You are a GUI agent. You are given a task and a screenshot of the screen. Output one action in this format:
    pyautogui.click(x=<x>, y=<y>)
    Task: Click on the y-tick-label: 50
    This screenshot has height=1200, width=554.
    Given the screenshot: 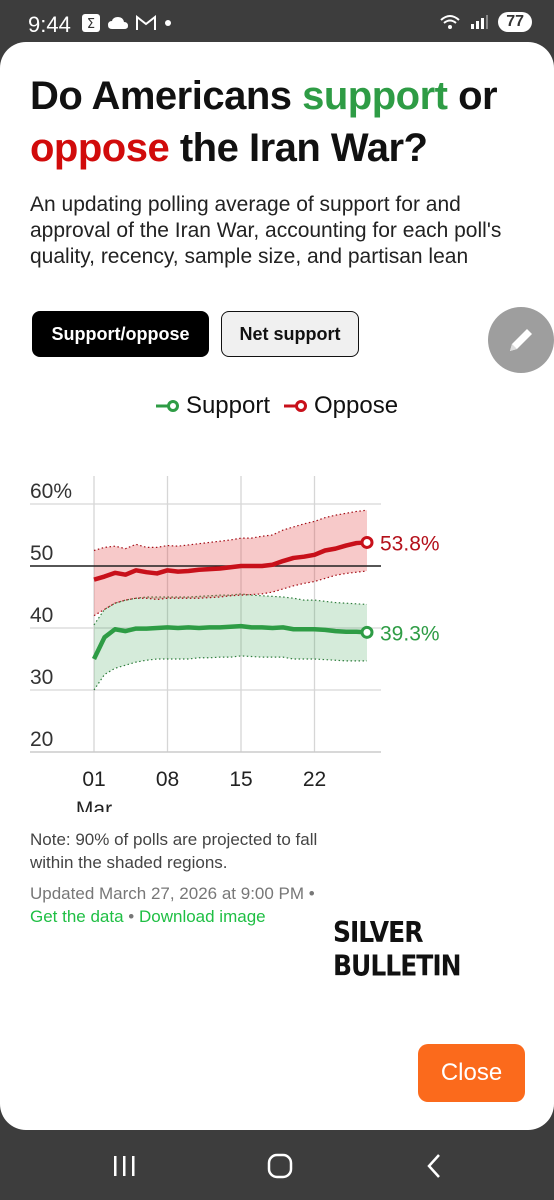 What is the action you would take?
    pyautogui.click(x=41, y=553)
    